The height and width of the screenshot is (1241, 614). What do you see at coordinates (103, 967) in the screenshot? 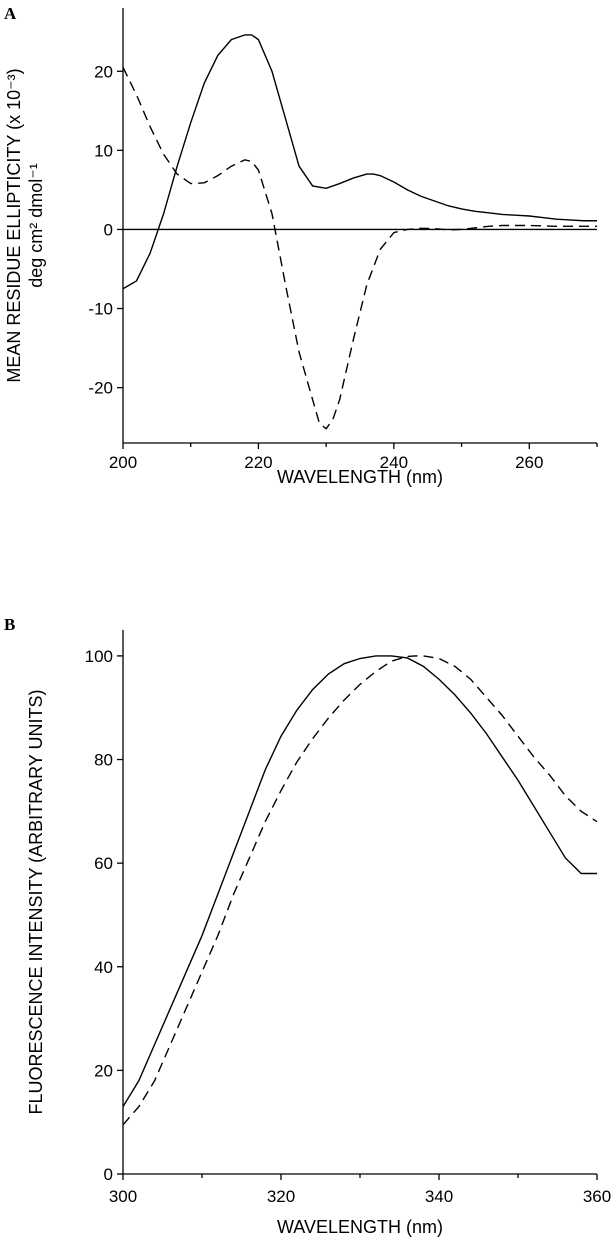
I see `panel-b-y-tick-label: 40` at bounding box center [103, 967].